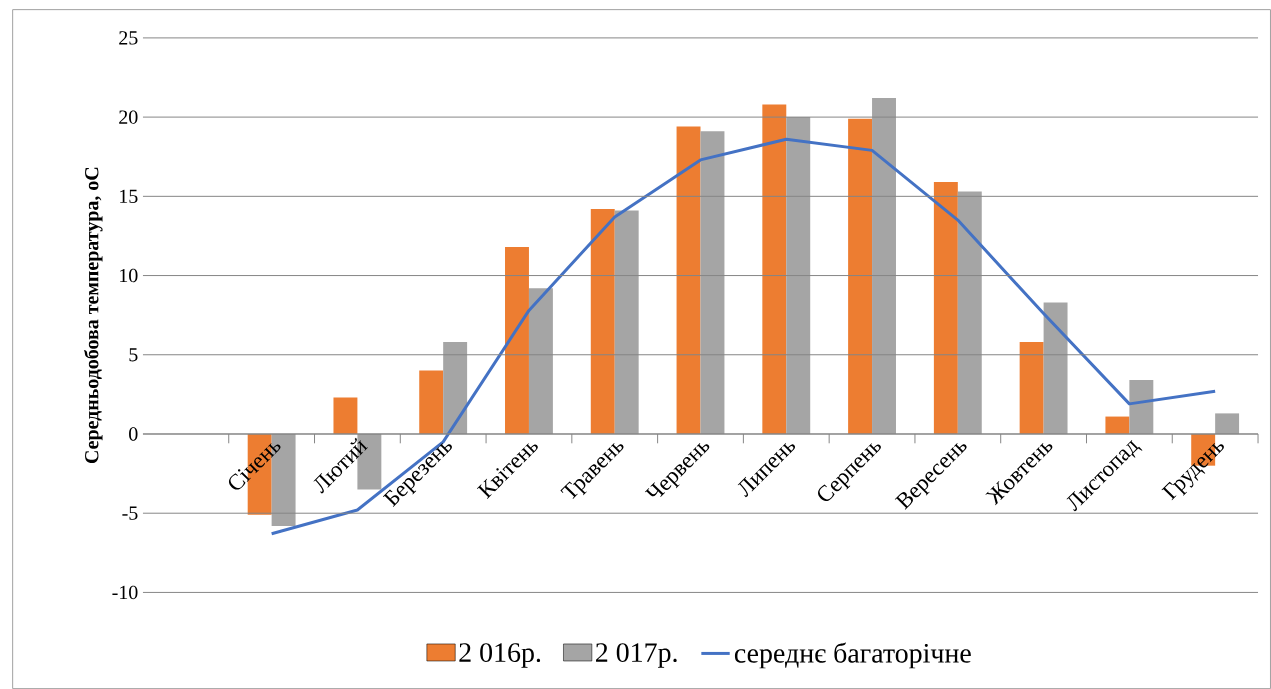 This screenshot has height=689, width=1271. I want to click on y-tick-label: -5, so click(130, 513).